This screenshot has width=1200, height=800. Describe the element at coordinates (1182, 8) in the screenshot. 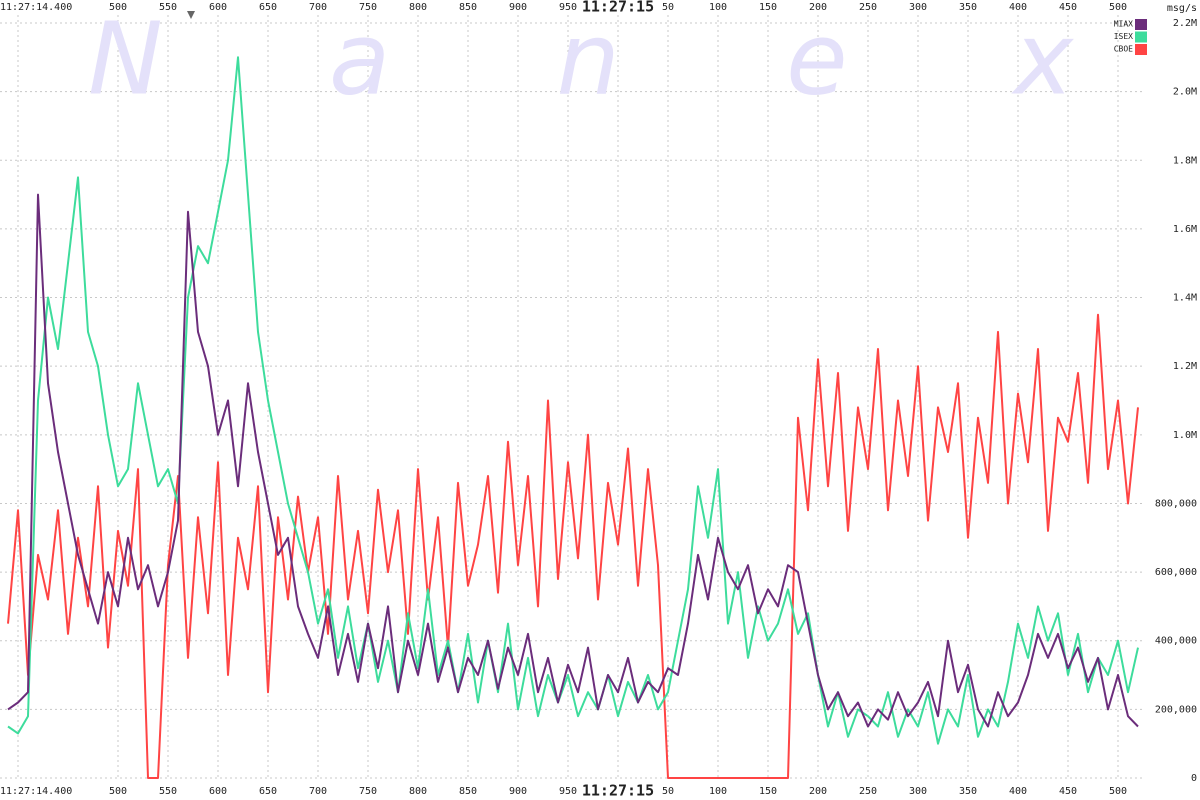

I see `y-unit: msg/s` at that location.